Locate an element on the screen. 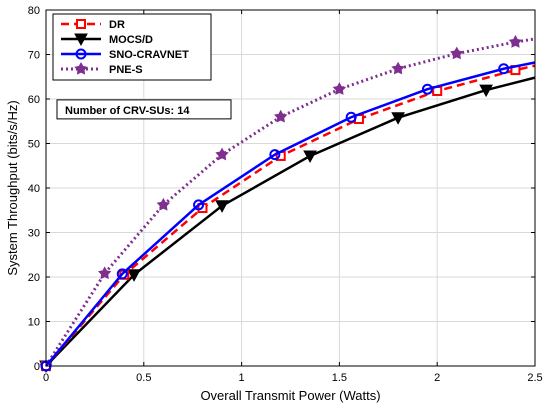 The height and width of the screenshot is (408, 550). legend-item: DR is located at coordinates (93, 25).